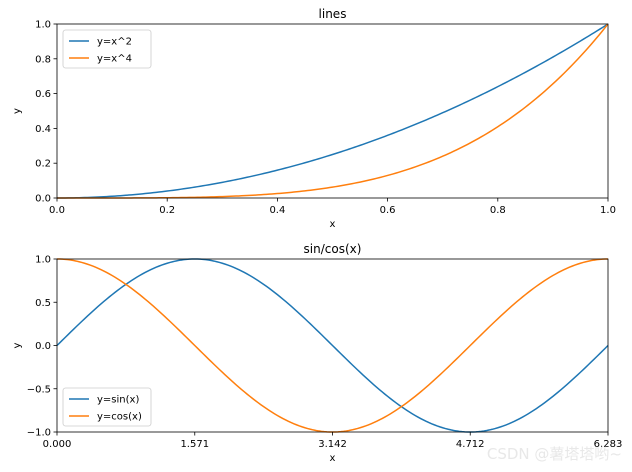  I want to click on legend: y=x^2 y=x^4, so click(107, 49).